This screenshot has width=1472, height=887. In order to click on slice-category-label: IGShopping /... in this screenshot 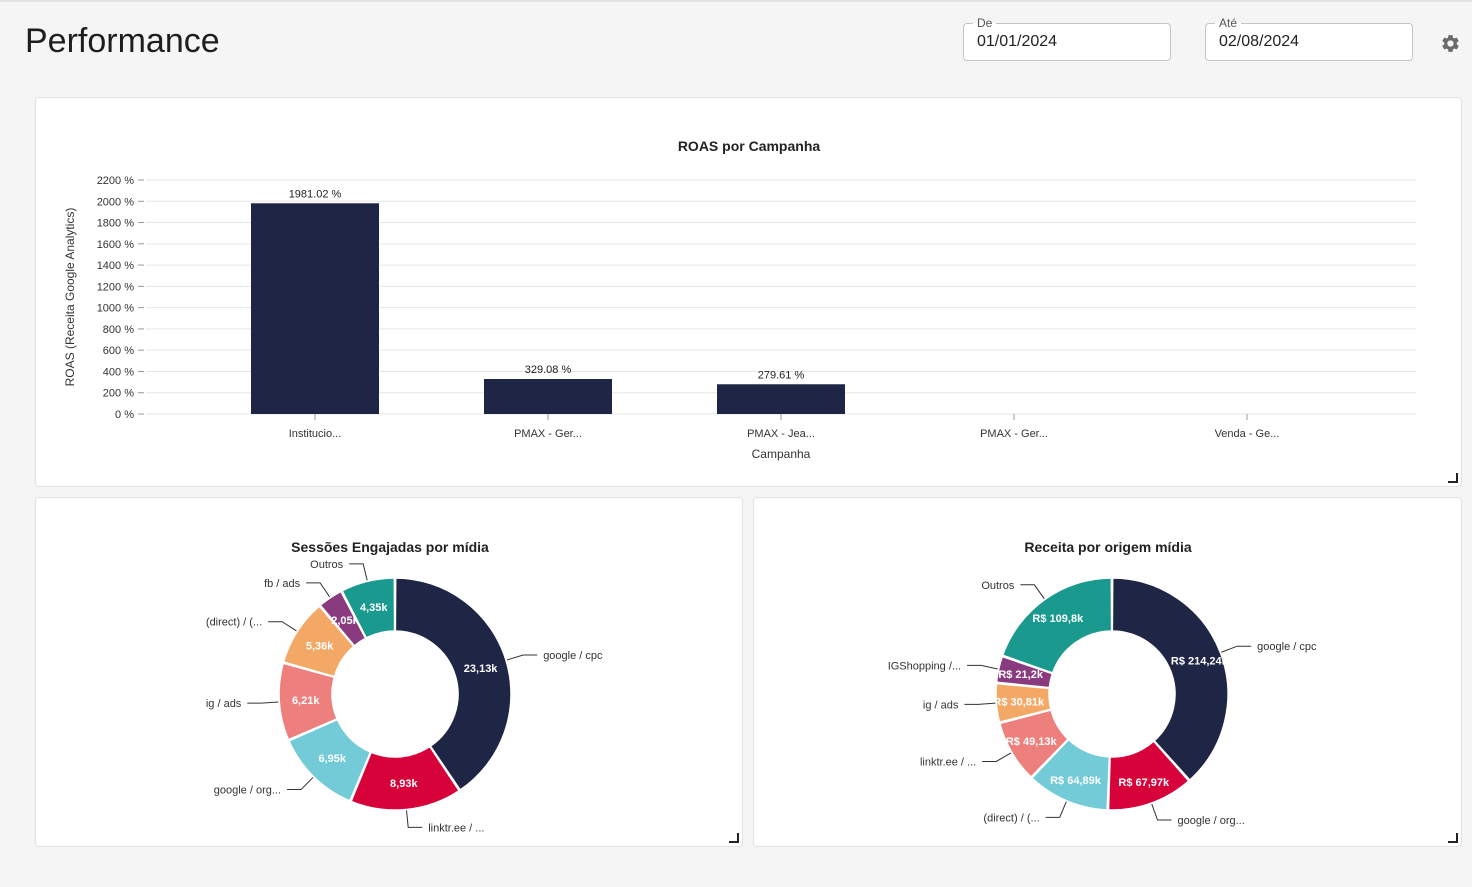, I will do `click(924, 666)`.